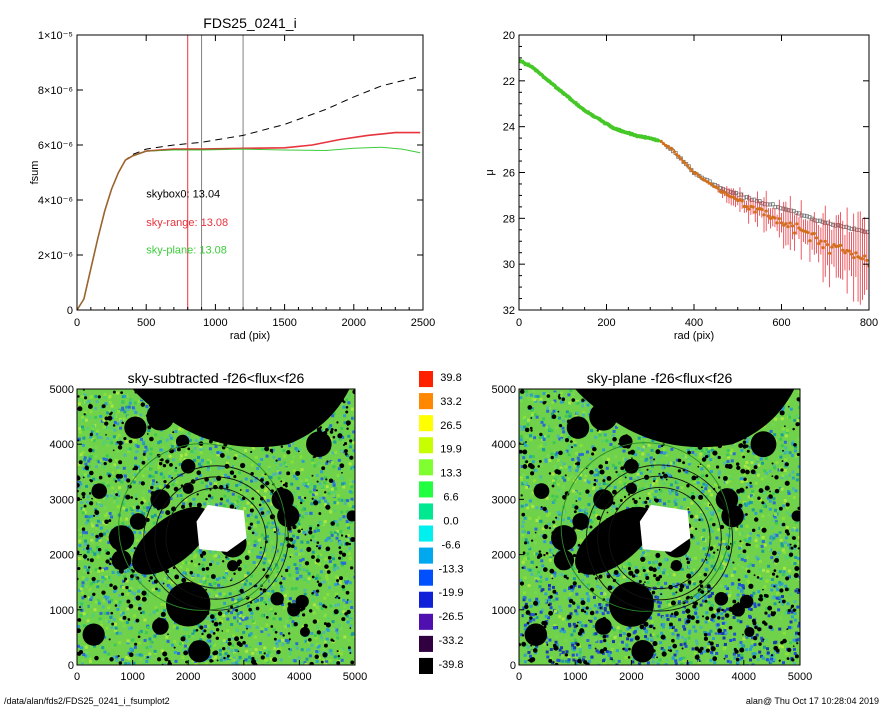  I want to click on mask-circle, so click(121, 538).